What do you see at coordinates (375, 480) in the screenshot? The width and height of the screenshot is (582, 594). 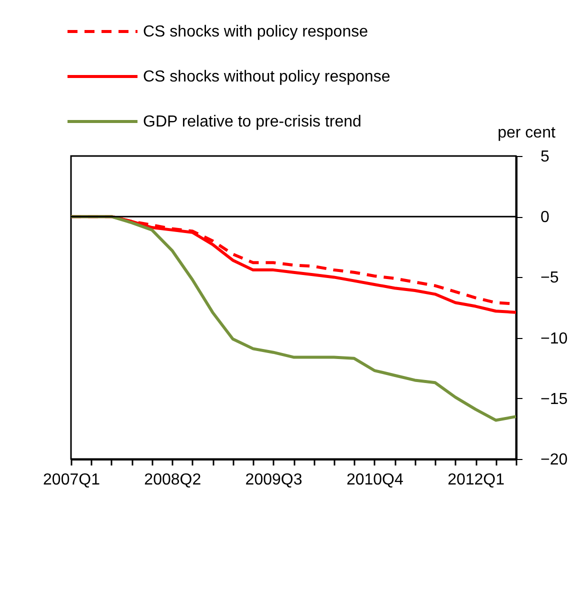 I see `x-tick-label: 2010Q4` at bounding box center [375, 480].